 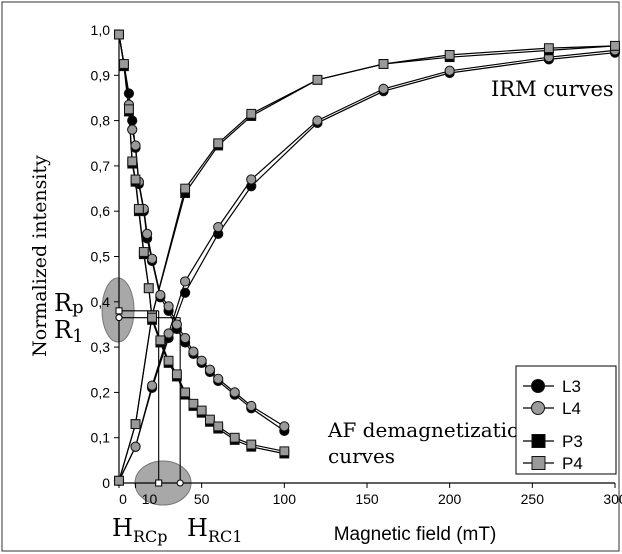 I want to click on r1-marker, so click(x=119, y=318).